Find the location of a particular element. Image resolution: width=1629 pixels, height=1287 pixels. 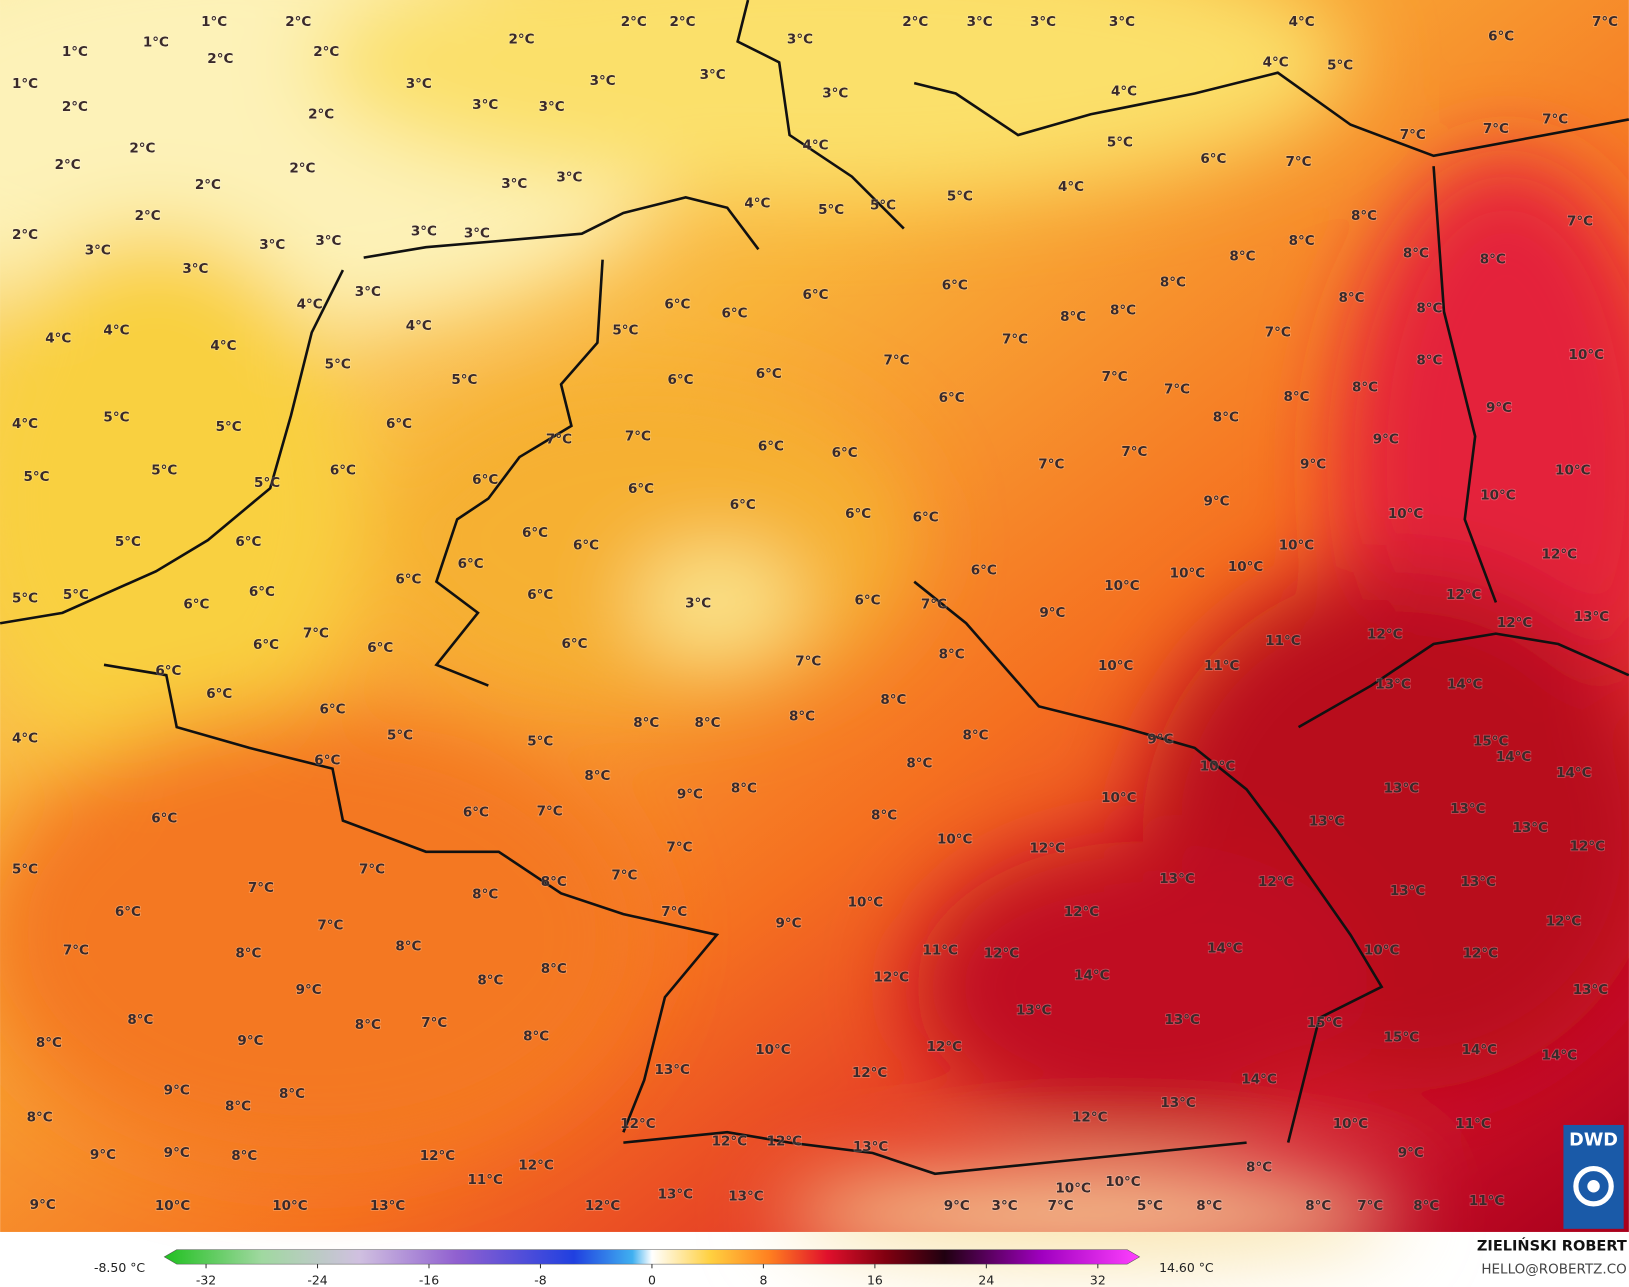

email: HELLO@ROBERTZ.CO is located at coordinates (1553, 1269).